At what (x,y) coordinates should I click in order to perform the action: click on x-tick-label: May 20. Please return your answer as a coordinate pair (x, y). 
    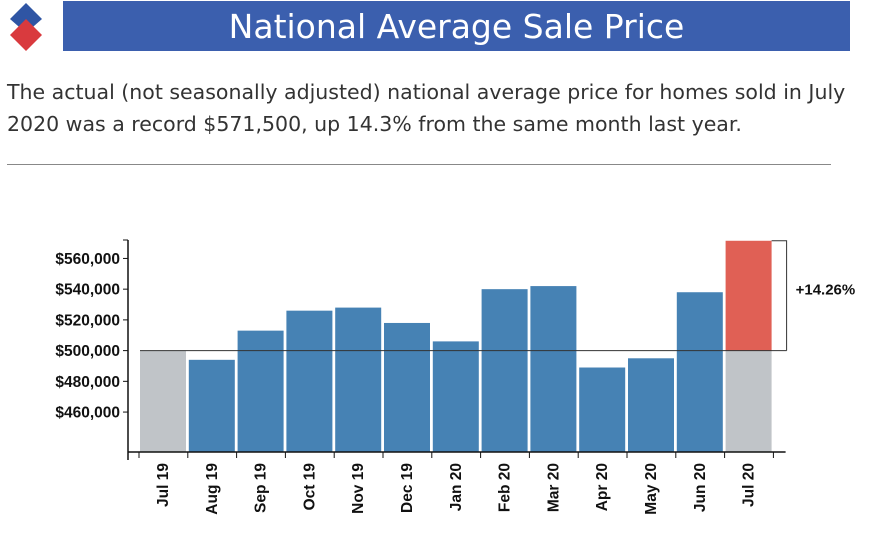
    Looking at the image, I should click on (651, 489).